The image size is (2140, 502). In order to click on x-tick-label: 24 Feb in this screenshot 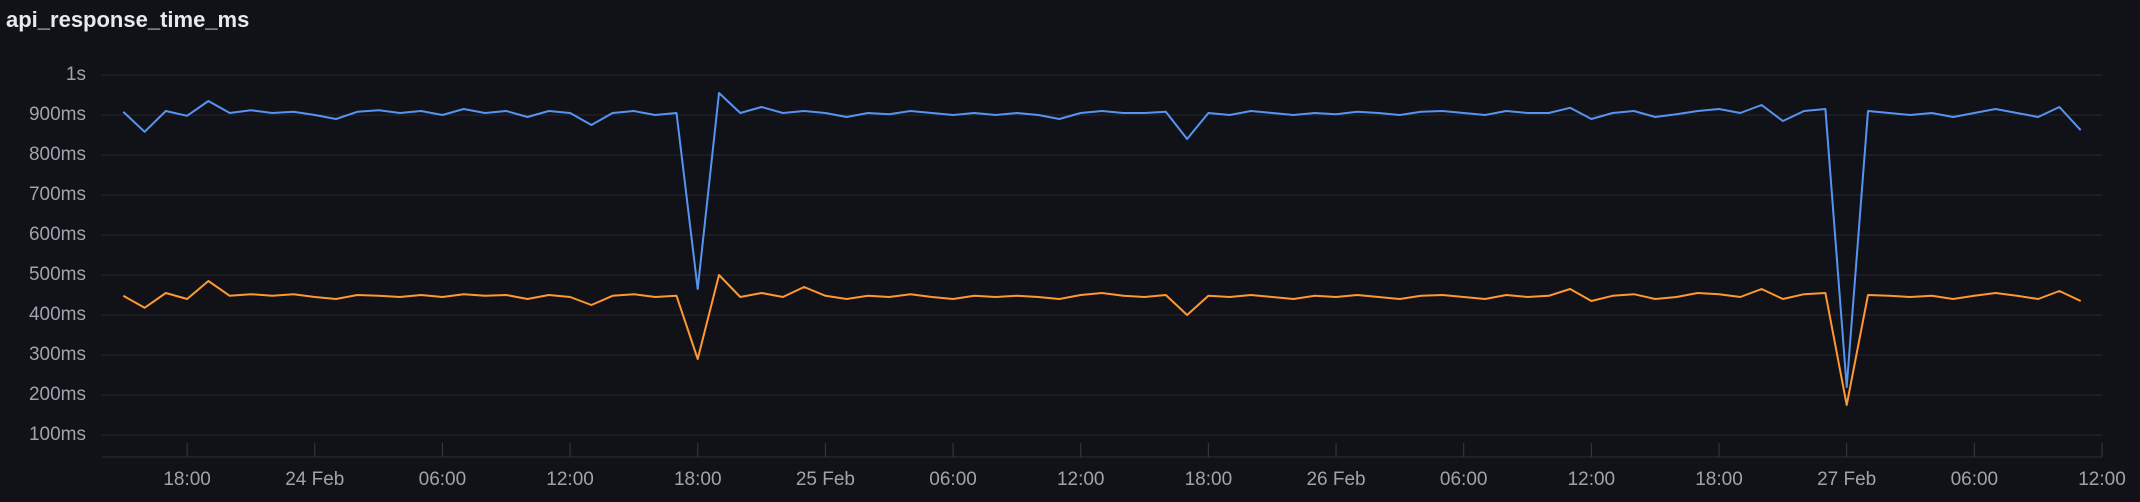, I will do `click(314, 479)`.